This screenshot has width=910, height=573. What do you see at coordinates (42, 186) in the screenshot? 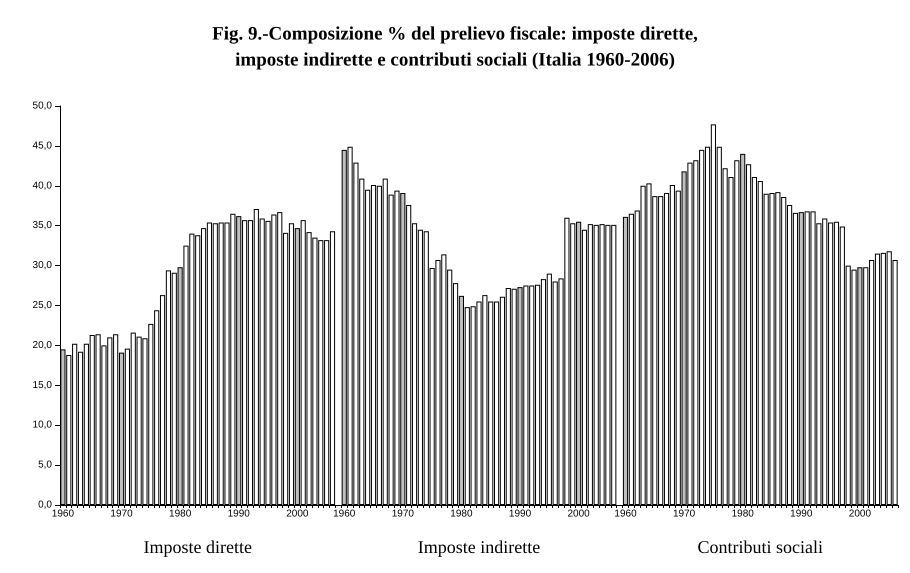
I see `y-tick-label: 40,0` at bounding box center [42, 186].